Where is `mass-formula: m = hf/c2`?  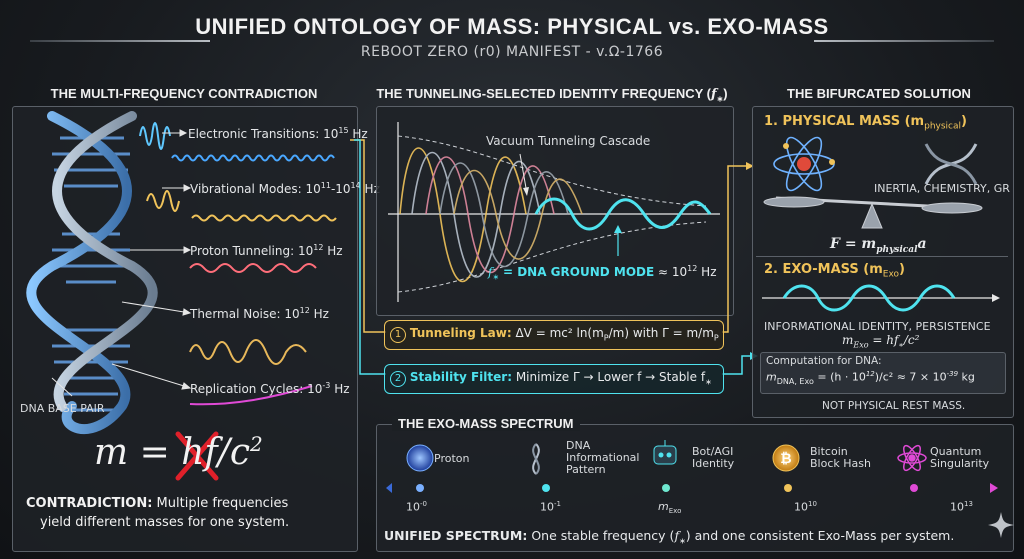 mass-formula: m = hf/c2 is located at coordinates (178, 452).